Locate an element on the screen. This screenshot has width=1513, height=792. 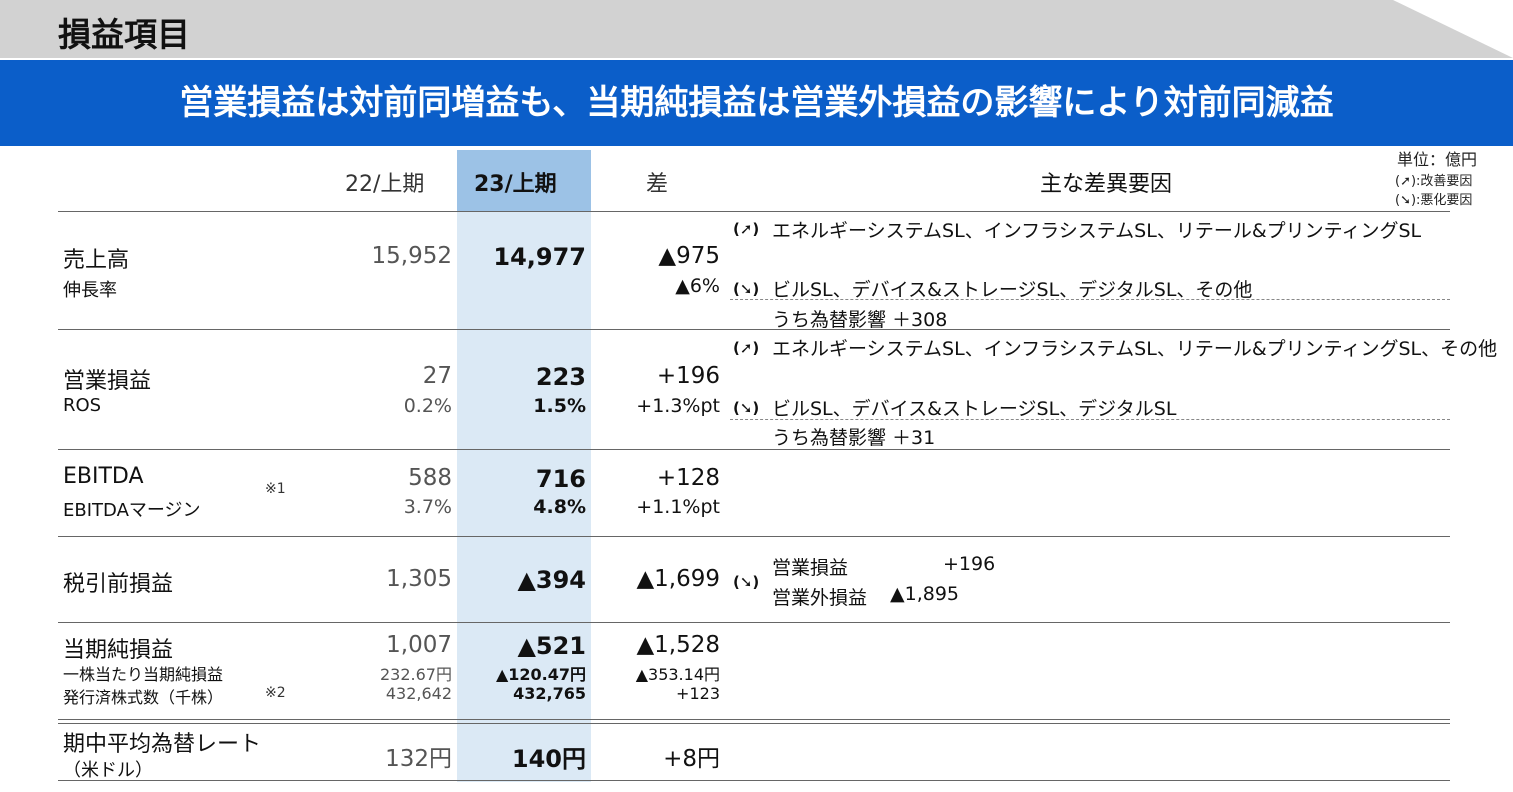
pretax-reason-2-label: 営業外損益 is located at coordinates (820, 598).